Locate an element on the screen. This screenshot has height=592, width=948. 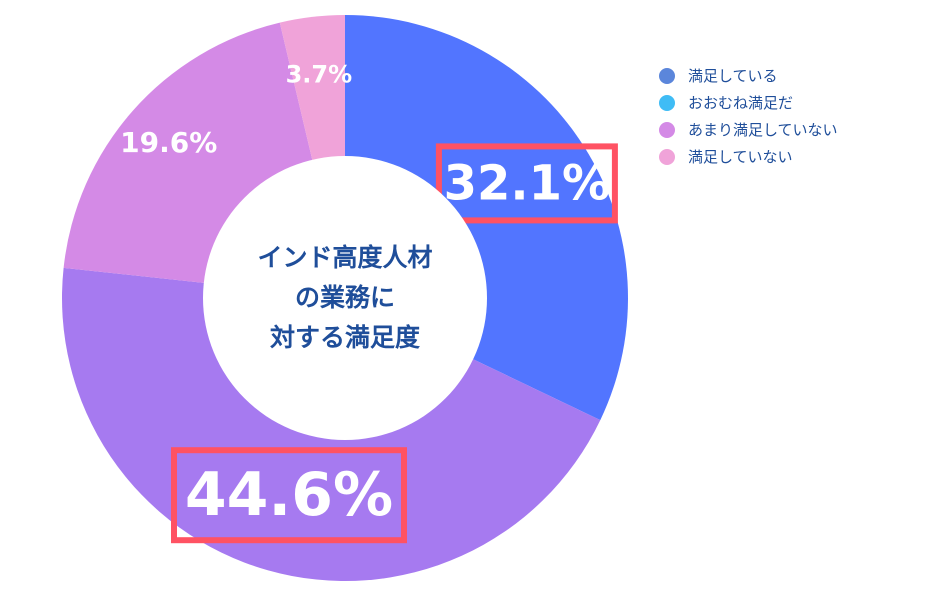
center-title-line-2: の業務に is located at coordinates (345, 297).